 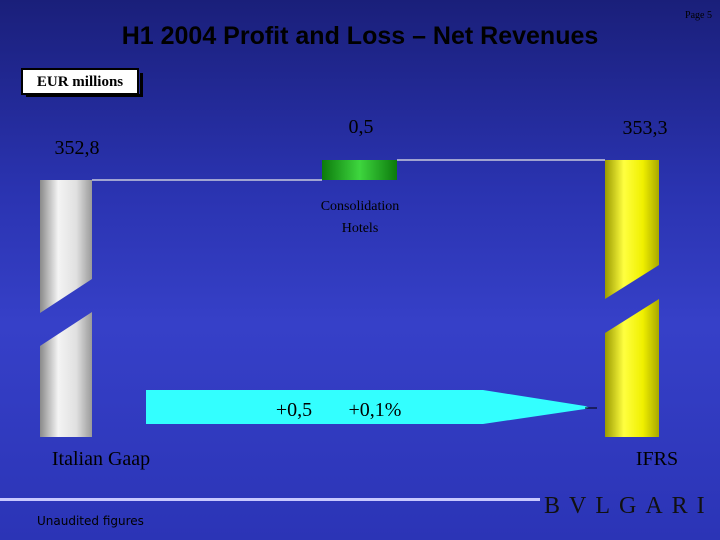 I want to click on bar-italian-gaap-upper, so click(x=66, y=246).